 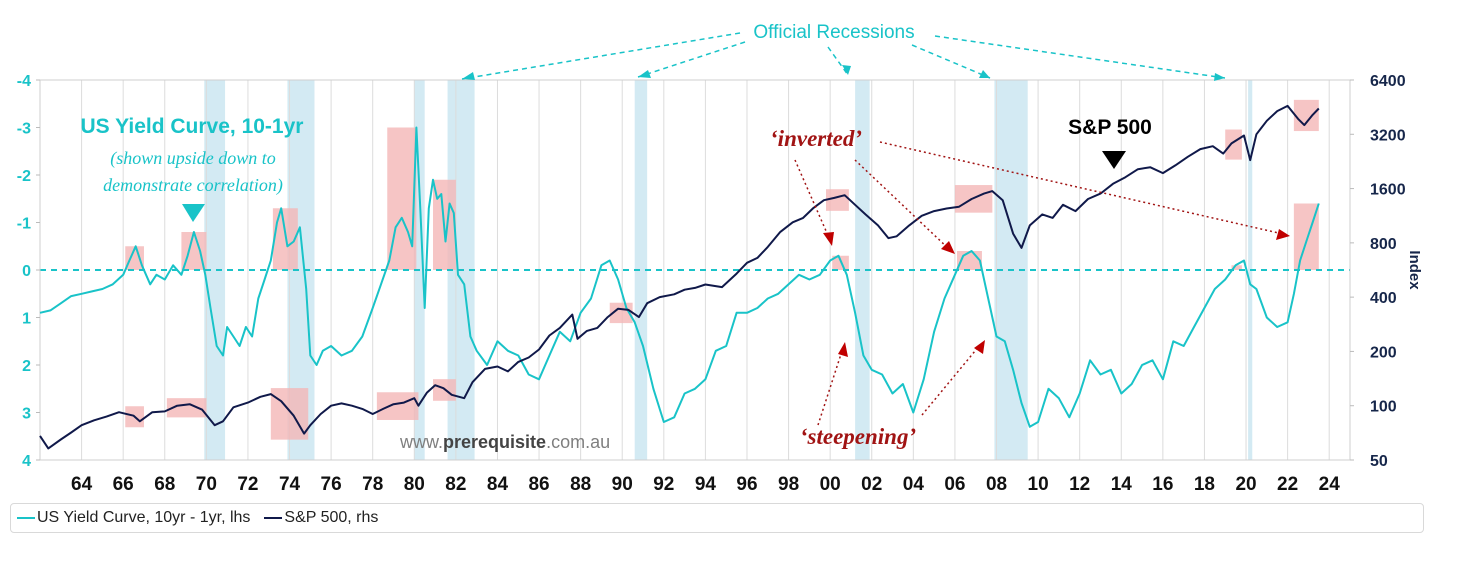 I want to click on left-tick-label: 4, so click(x=26, y=461).